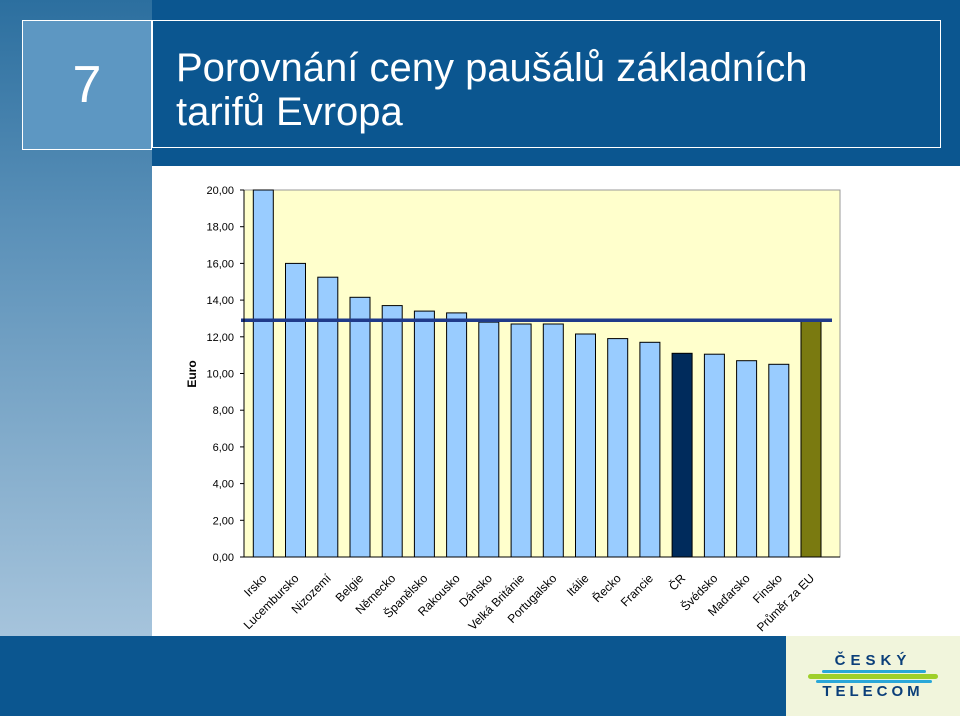 The height and width of the screenshot is (716, 960). I want to click on y-tick-label: 16,00, so click(220, 264).